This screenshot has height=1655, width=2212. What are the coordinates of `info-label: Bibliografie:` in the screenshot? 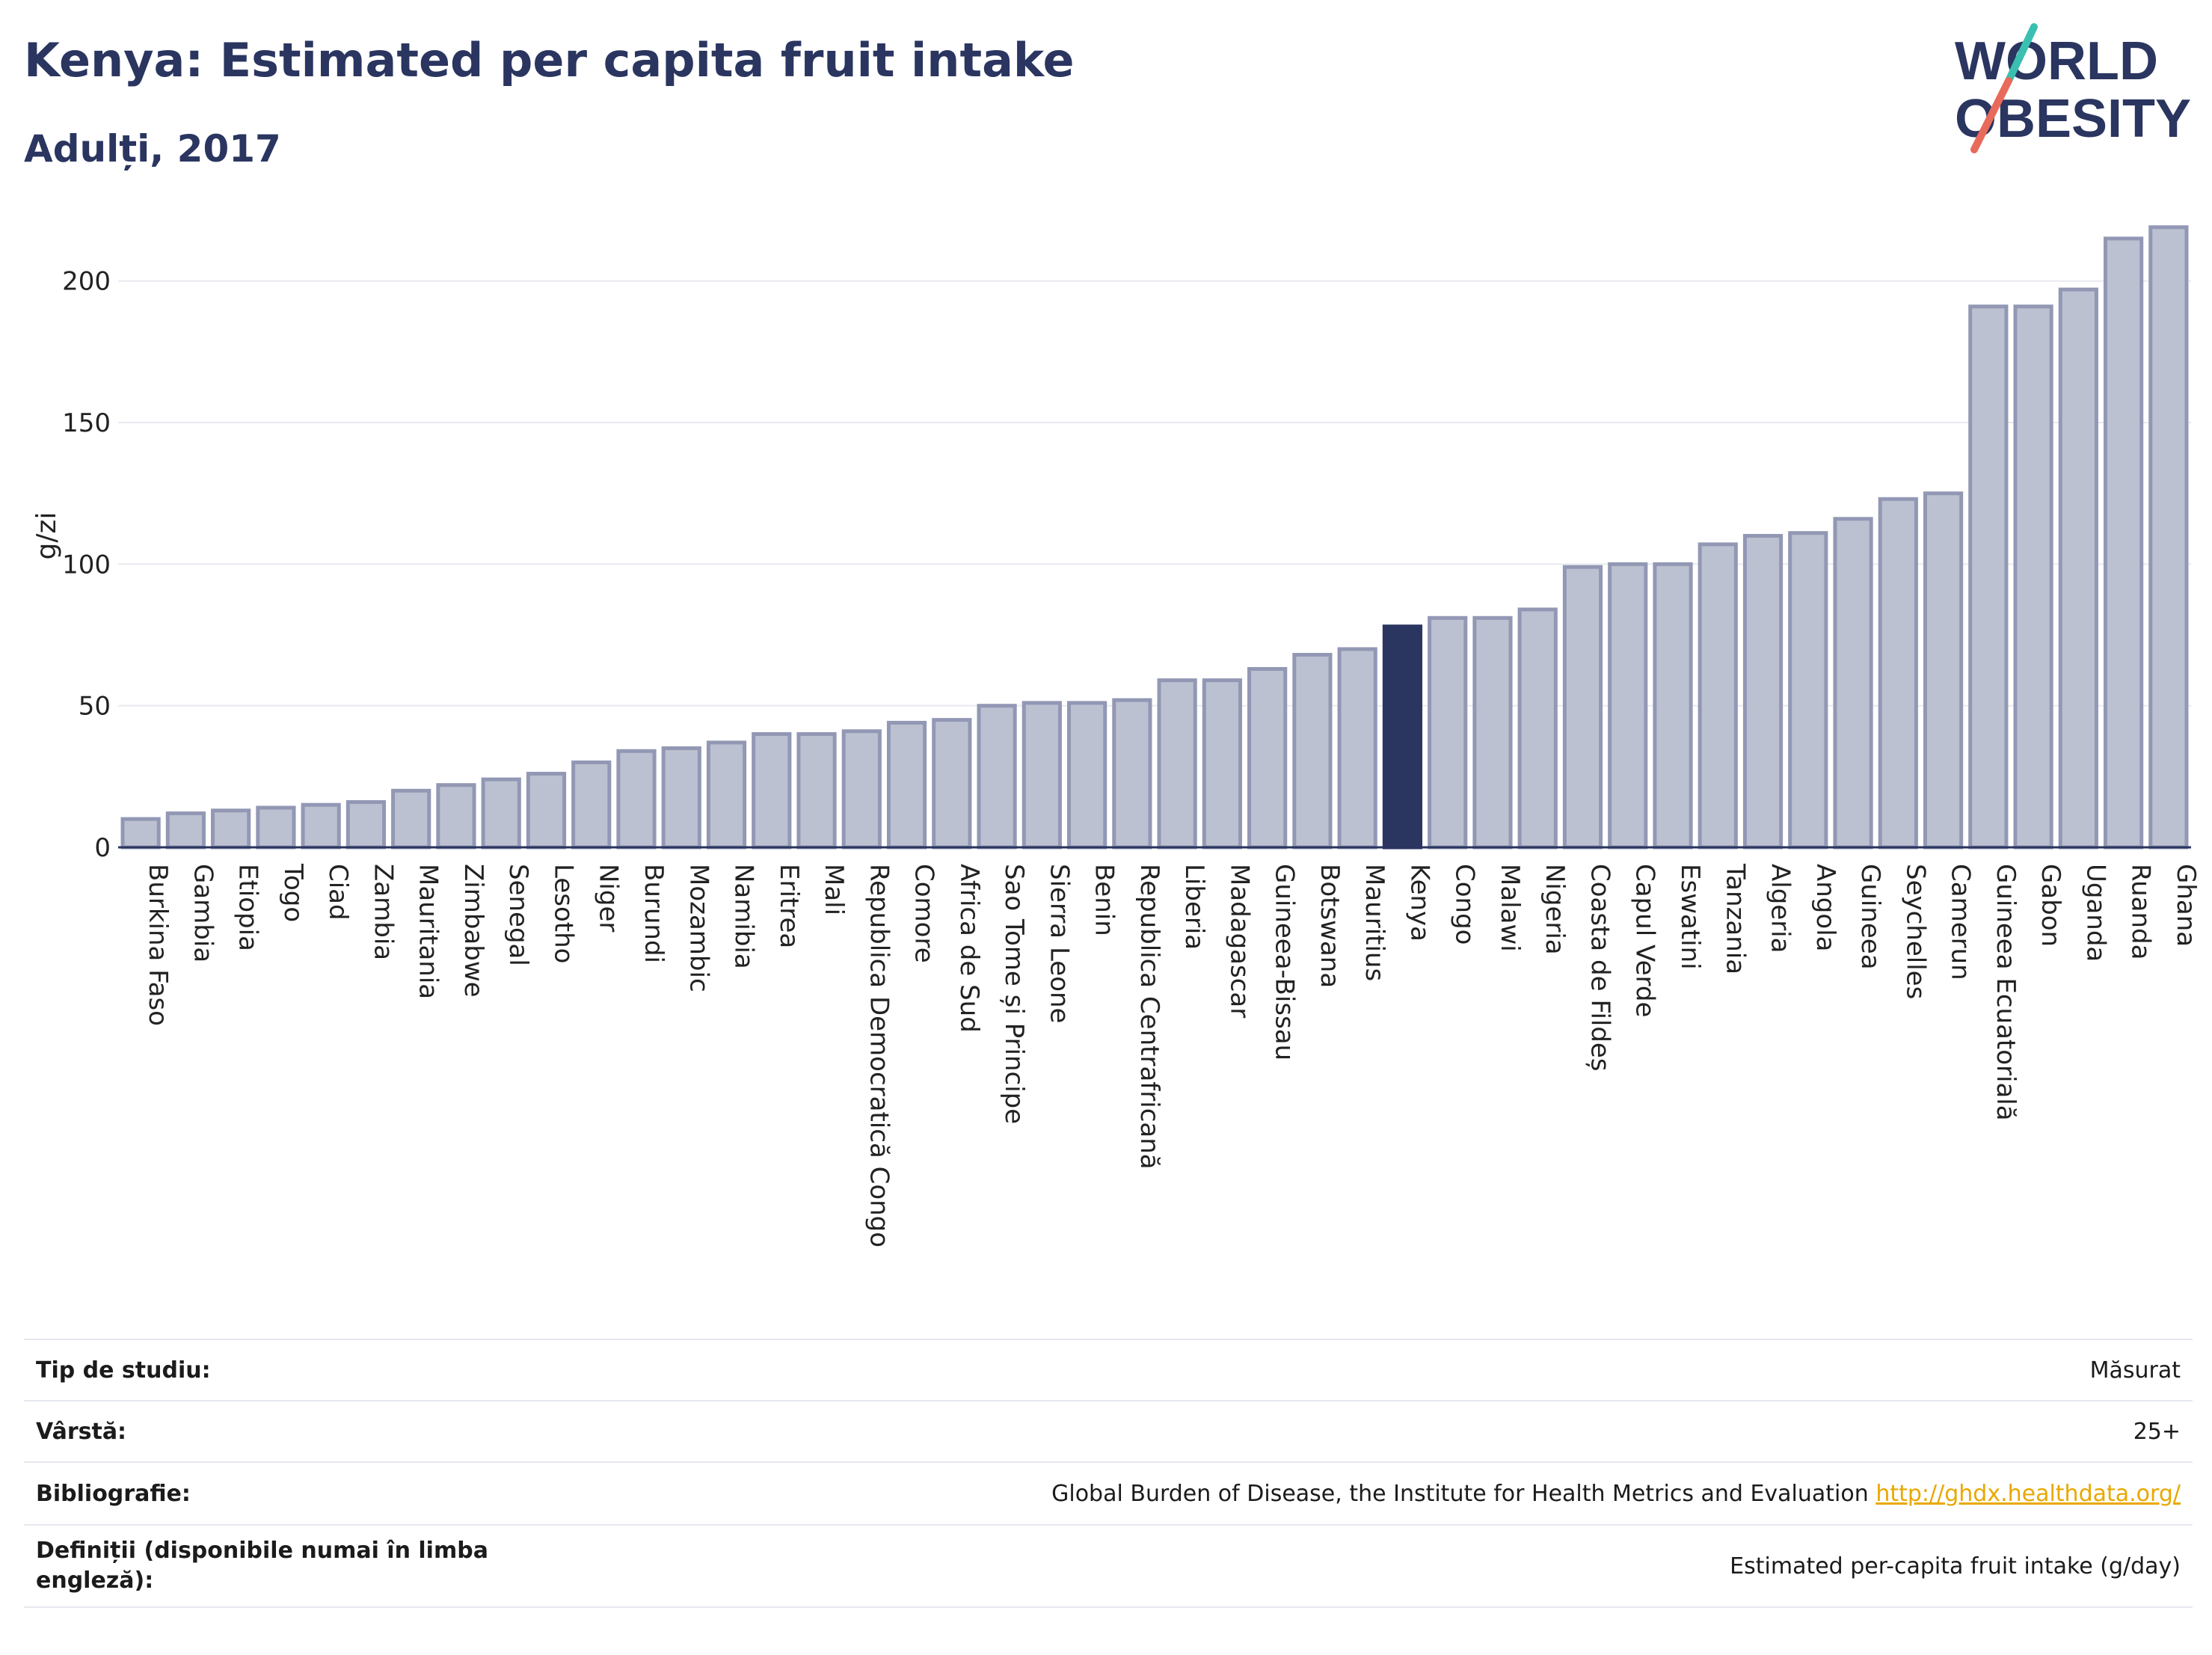 It's located at (113, 1493).